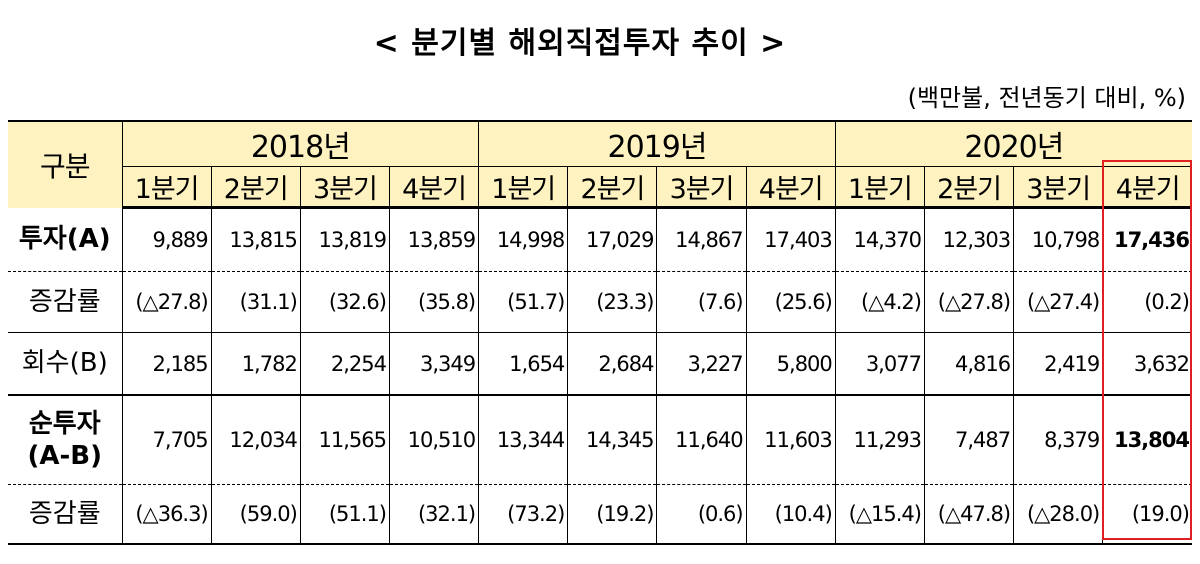  Describe the element at coordinates (1147, 239) in the screenshot. I see `cell: 17,436` at that location.